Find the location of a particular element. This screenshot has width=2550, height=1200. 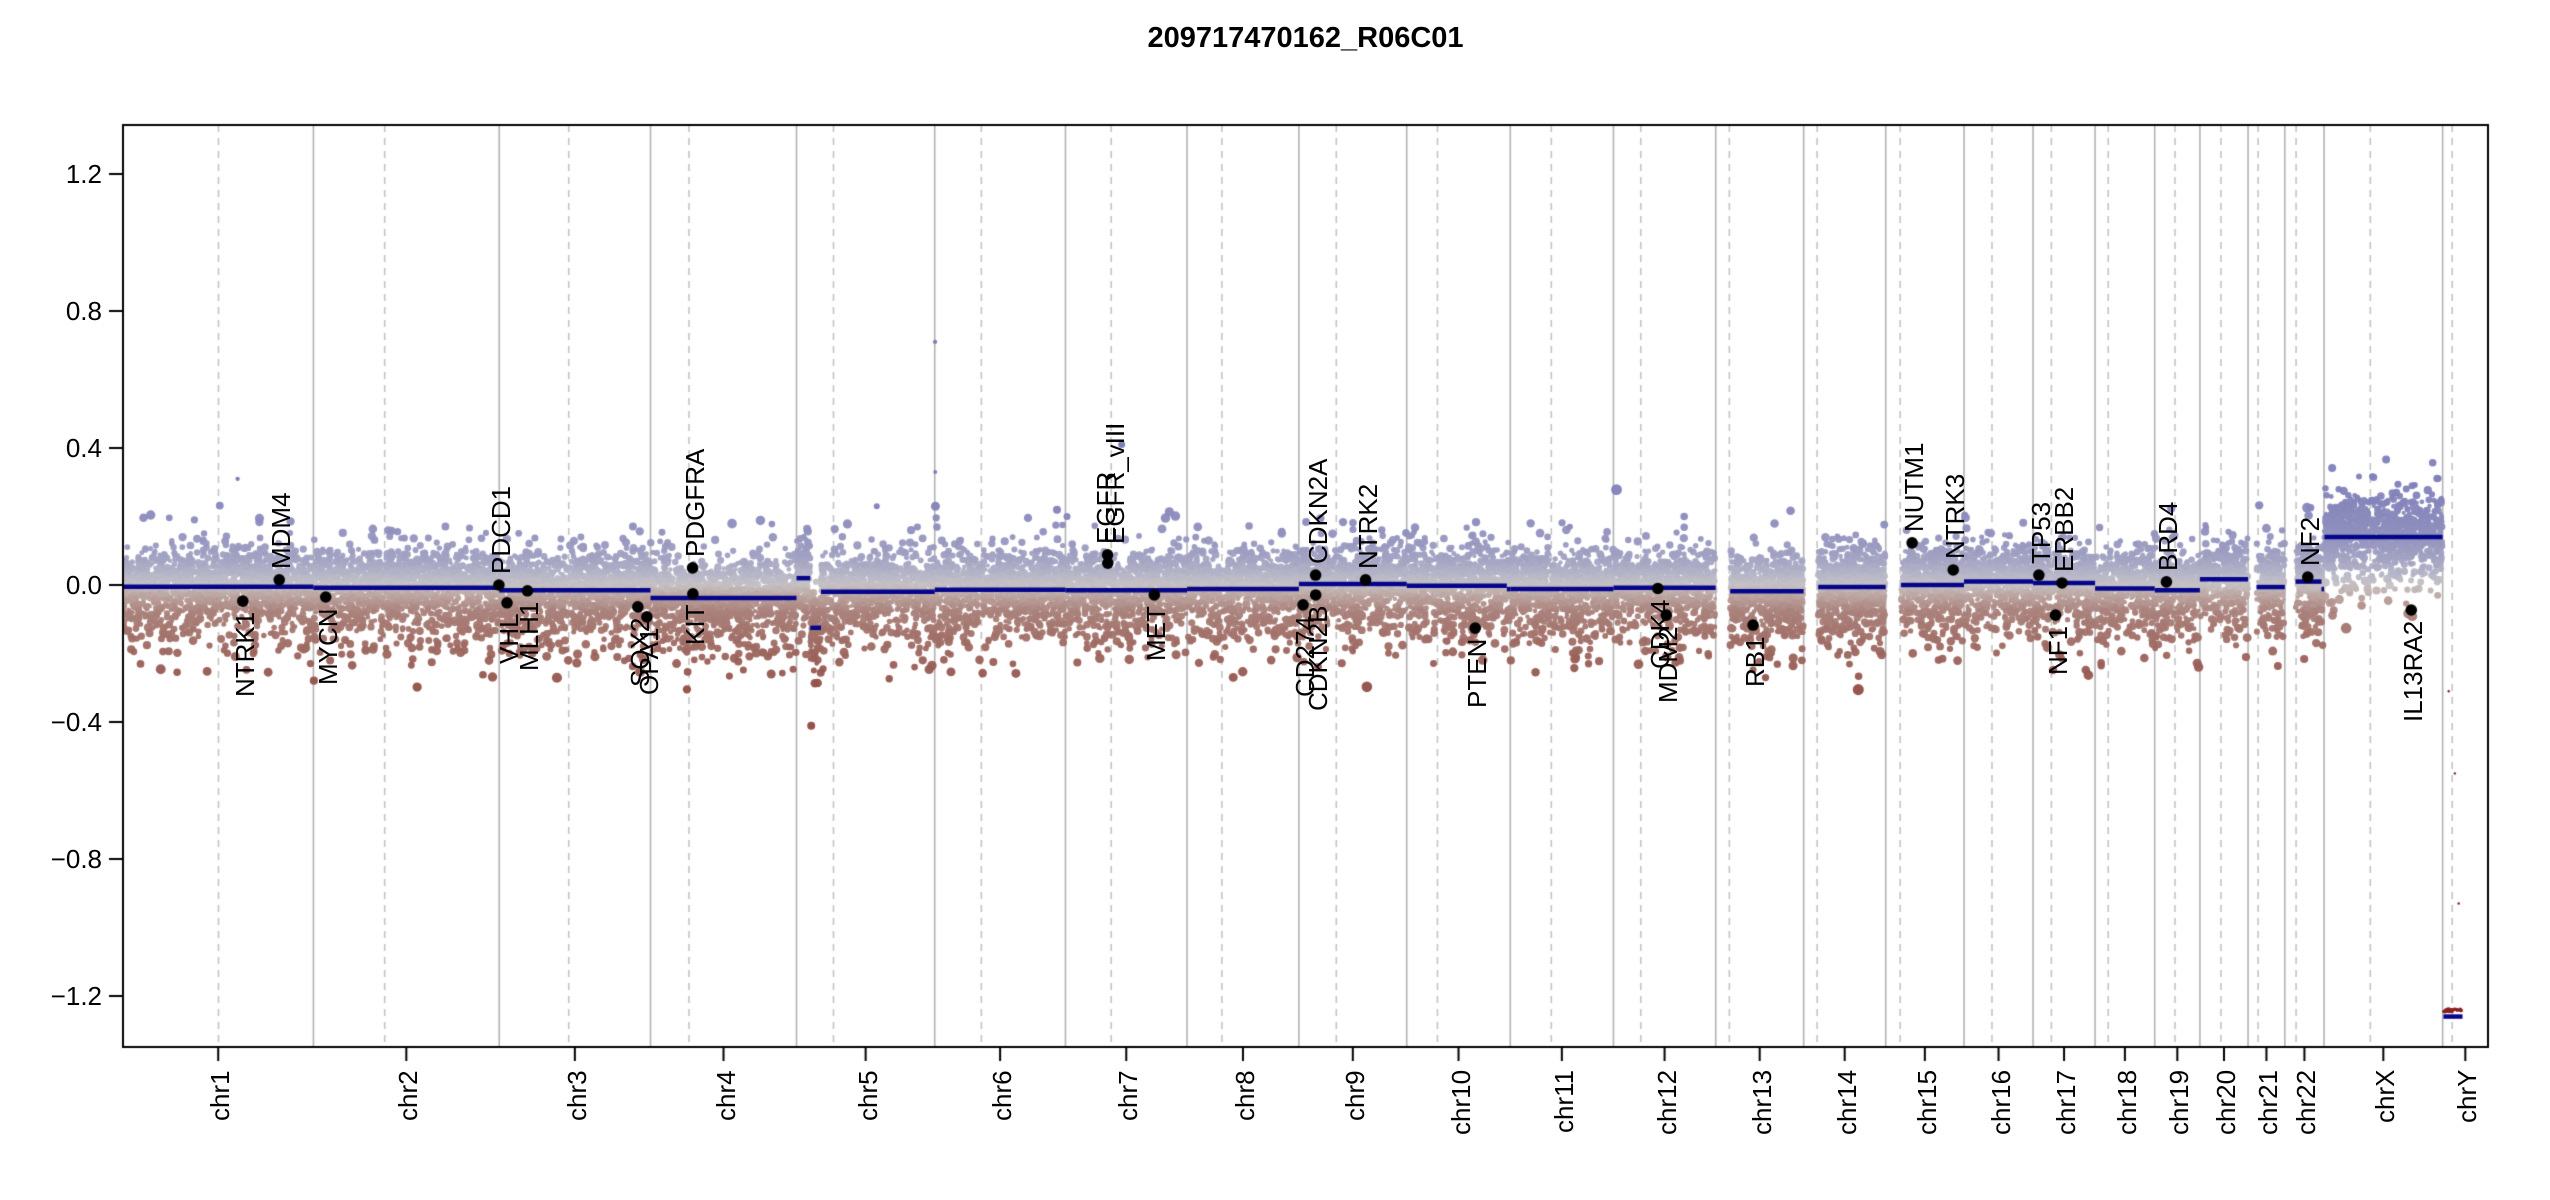

chr-axis-label-chr20: chr20 is located at coordinates (2225, 1102).